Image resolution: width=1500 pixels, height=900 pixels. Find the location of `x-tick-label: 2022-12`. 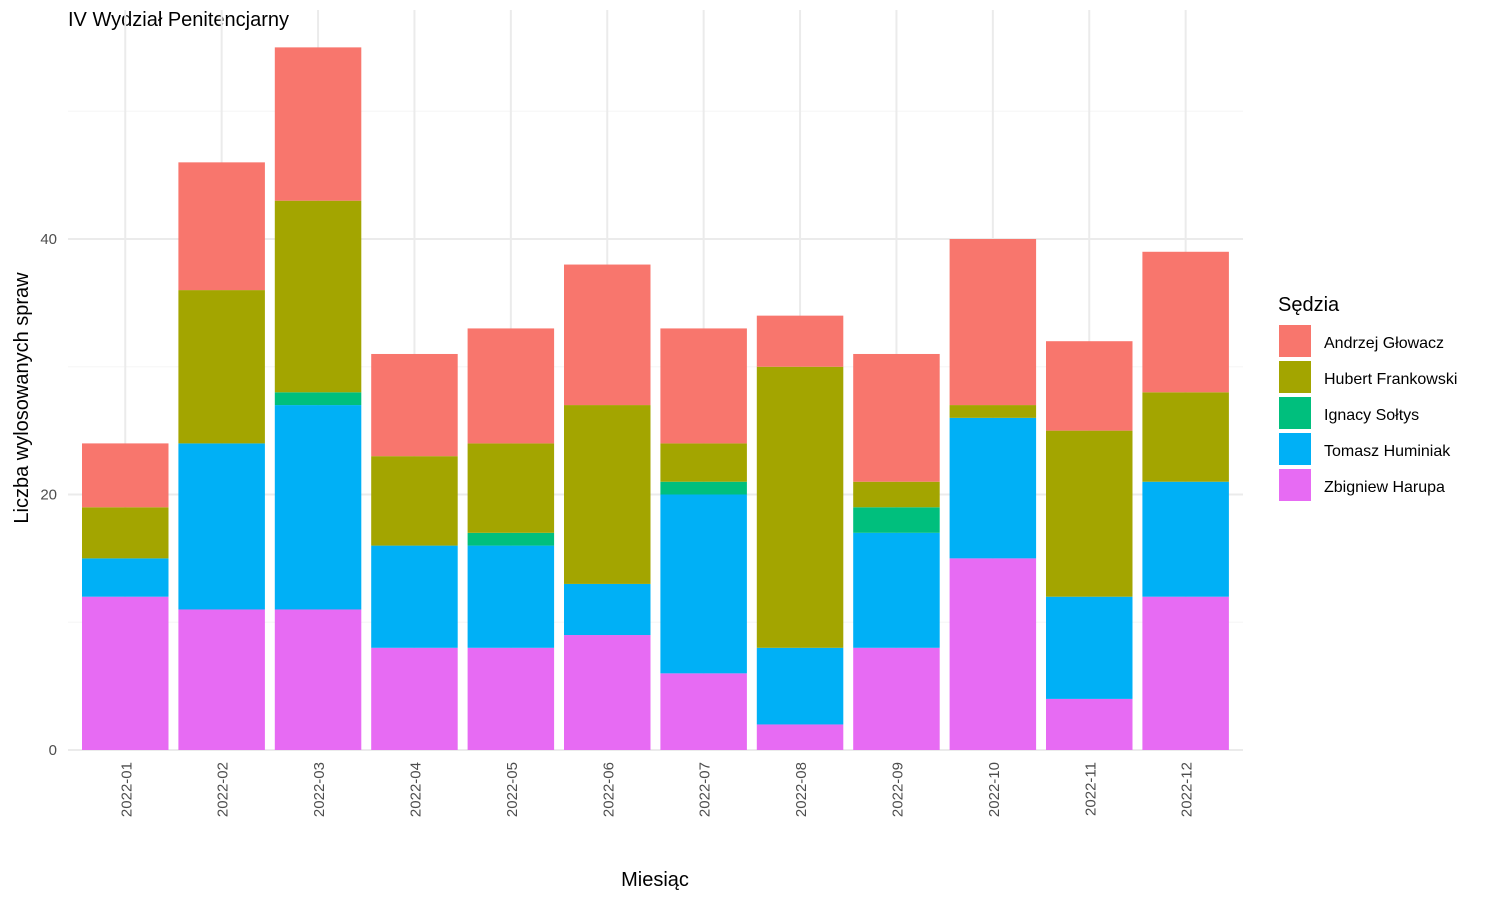

x-tick-label: 2022-12 is located at coordinates (1187, 789).